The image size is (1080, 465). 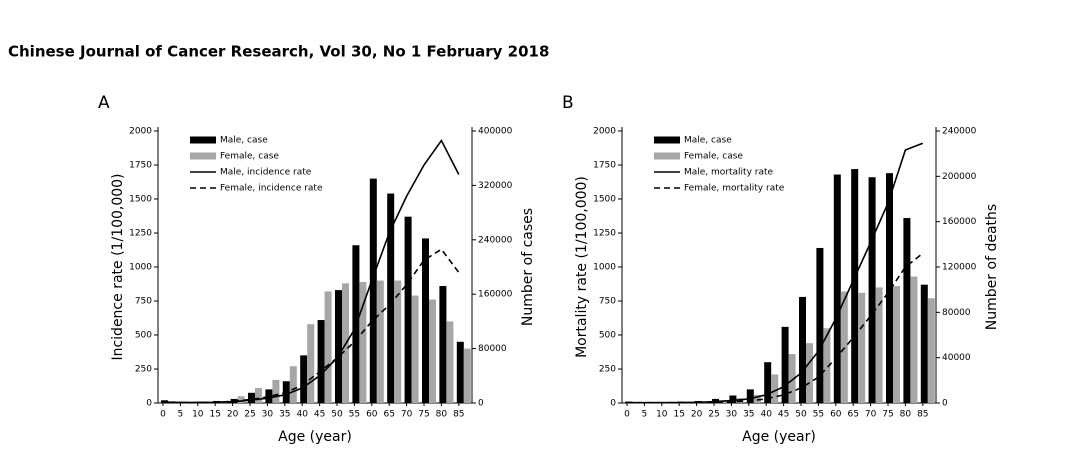 What do you see at coordinates (271, 189) in the screenshot?
I see `legend-label: Female, incidence rate` at bounding box center [271, 189].